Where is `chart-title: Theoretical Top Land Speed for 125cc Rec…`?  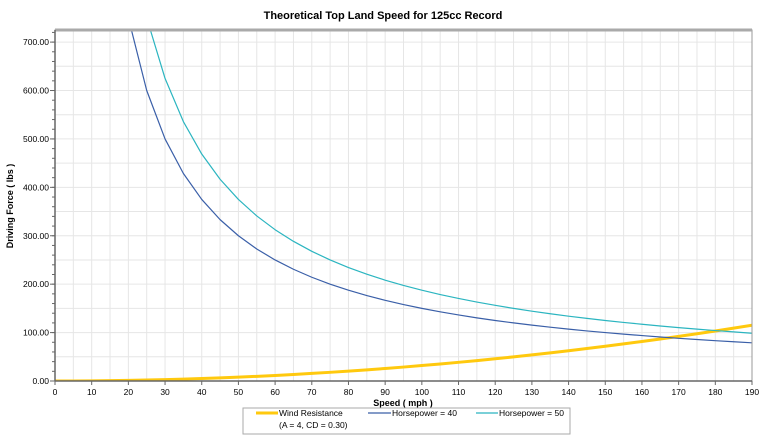
chart-title: Theoretical Top Land Speed for 125cc Rec… is located at coordinates (383, 16).